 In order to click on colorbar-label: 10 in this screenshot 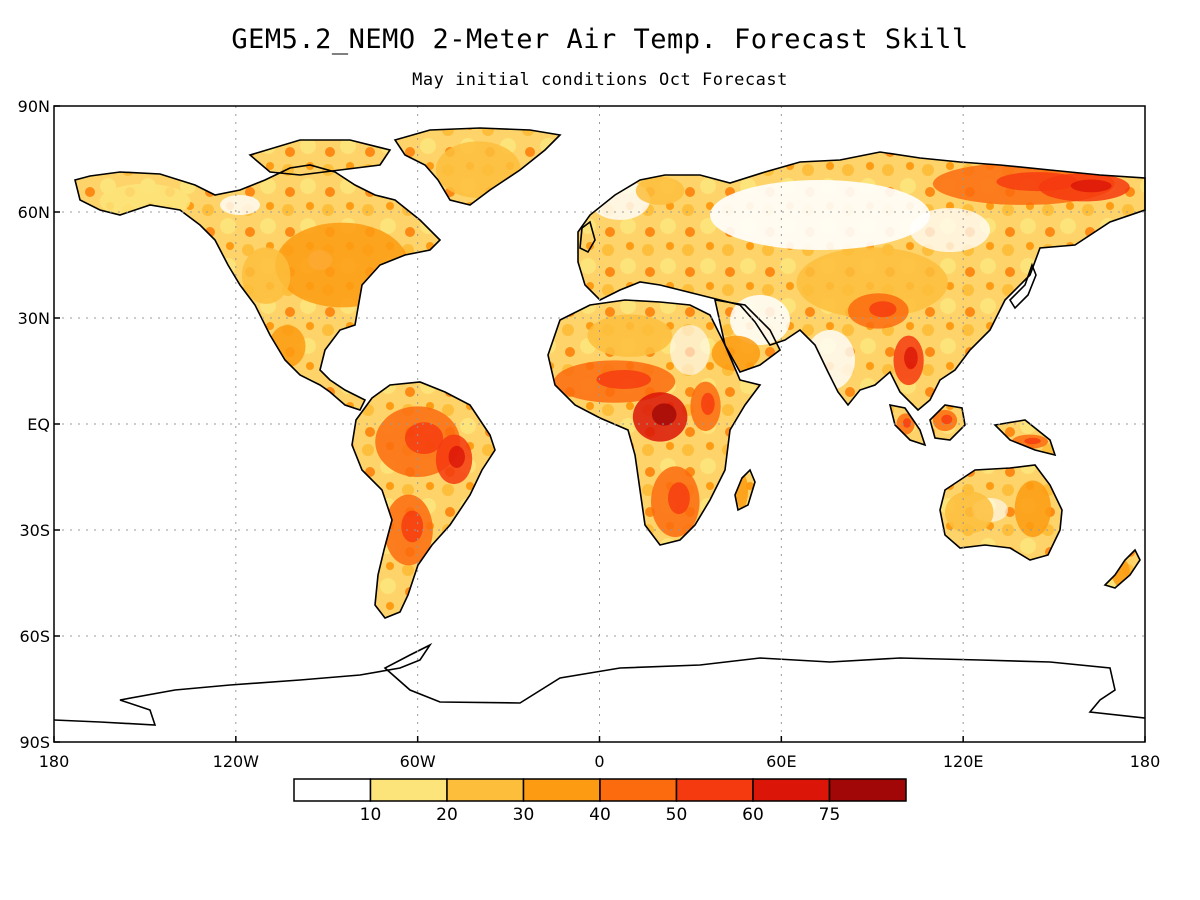, I will do `click(371, 815)`.